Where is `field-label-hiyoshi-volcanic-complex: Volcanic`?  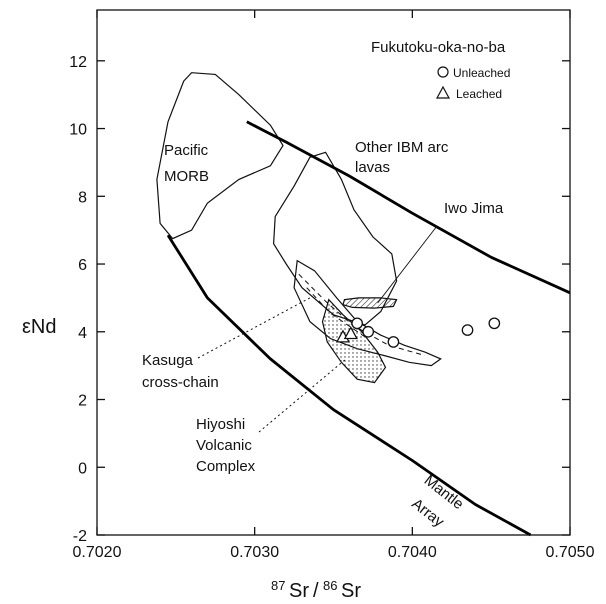
field-label-hiyoshi-volcanic-complex: Volcanic is located at coordinates (224, 445).